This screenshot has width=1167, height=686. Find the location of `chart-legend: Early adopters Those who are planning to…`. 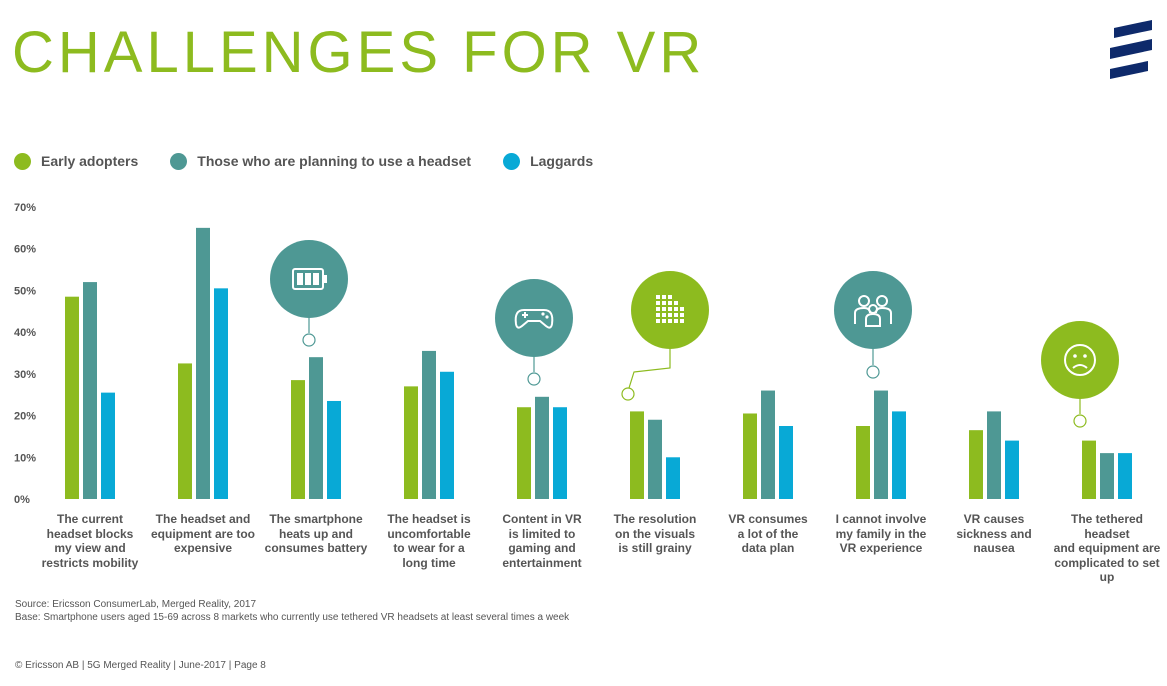

chart-legend: Early adopters Those who are planning to… is located at coordinates (319, 161).